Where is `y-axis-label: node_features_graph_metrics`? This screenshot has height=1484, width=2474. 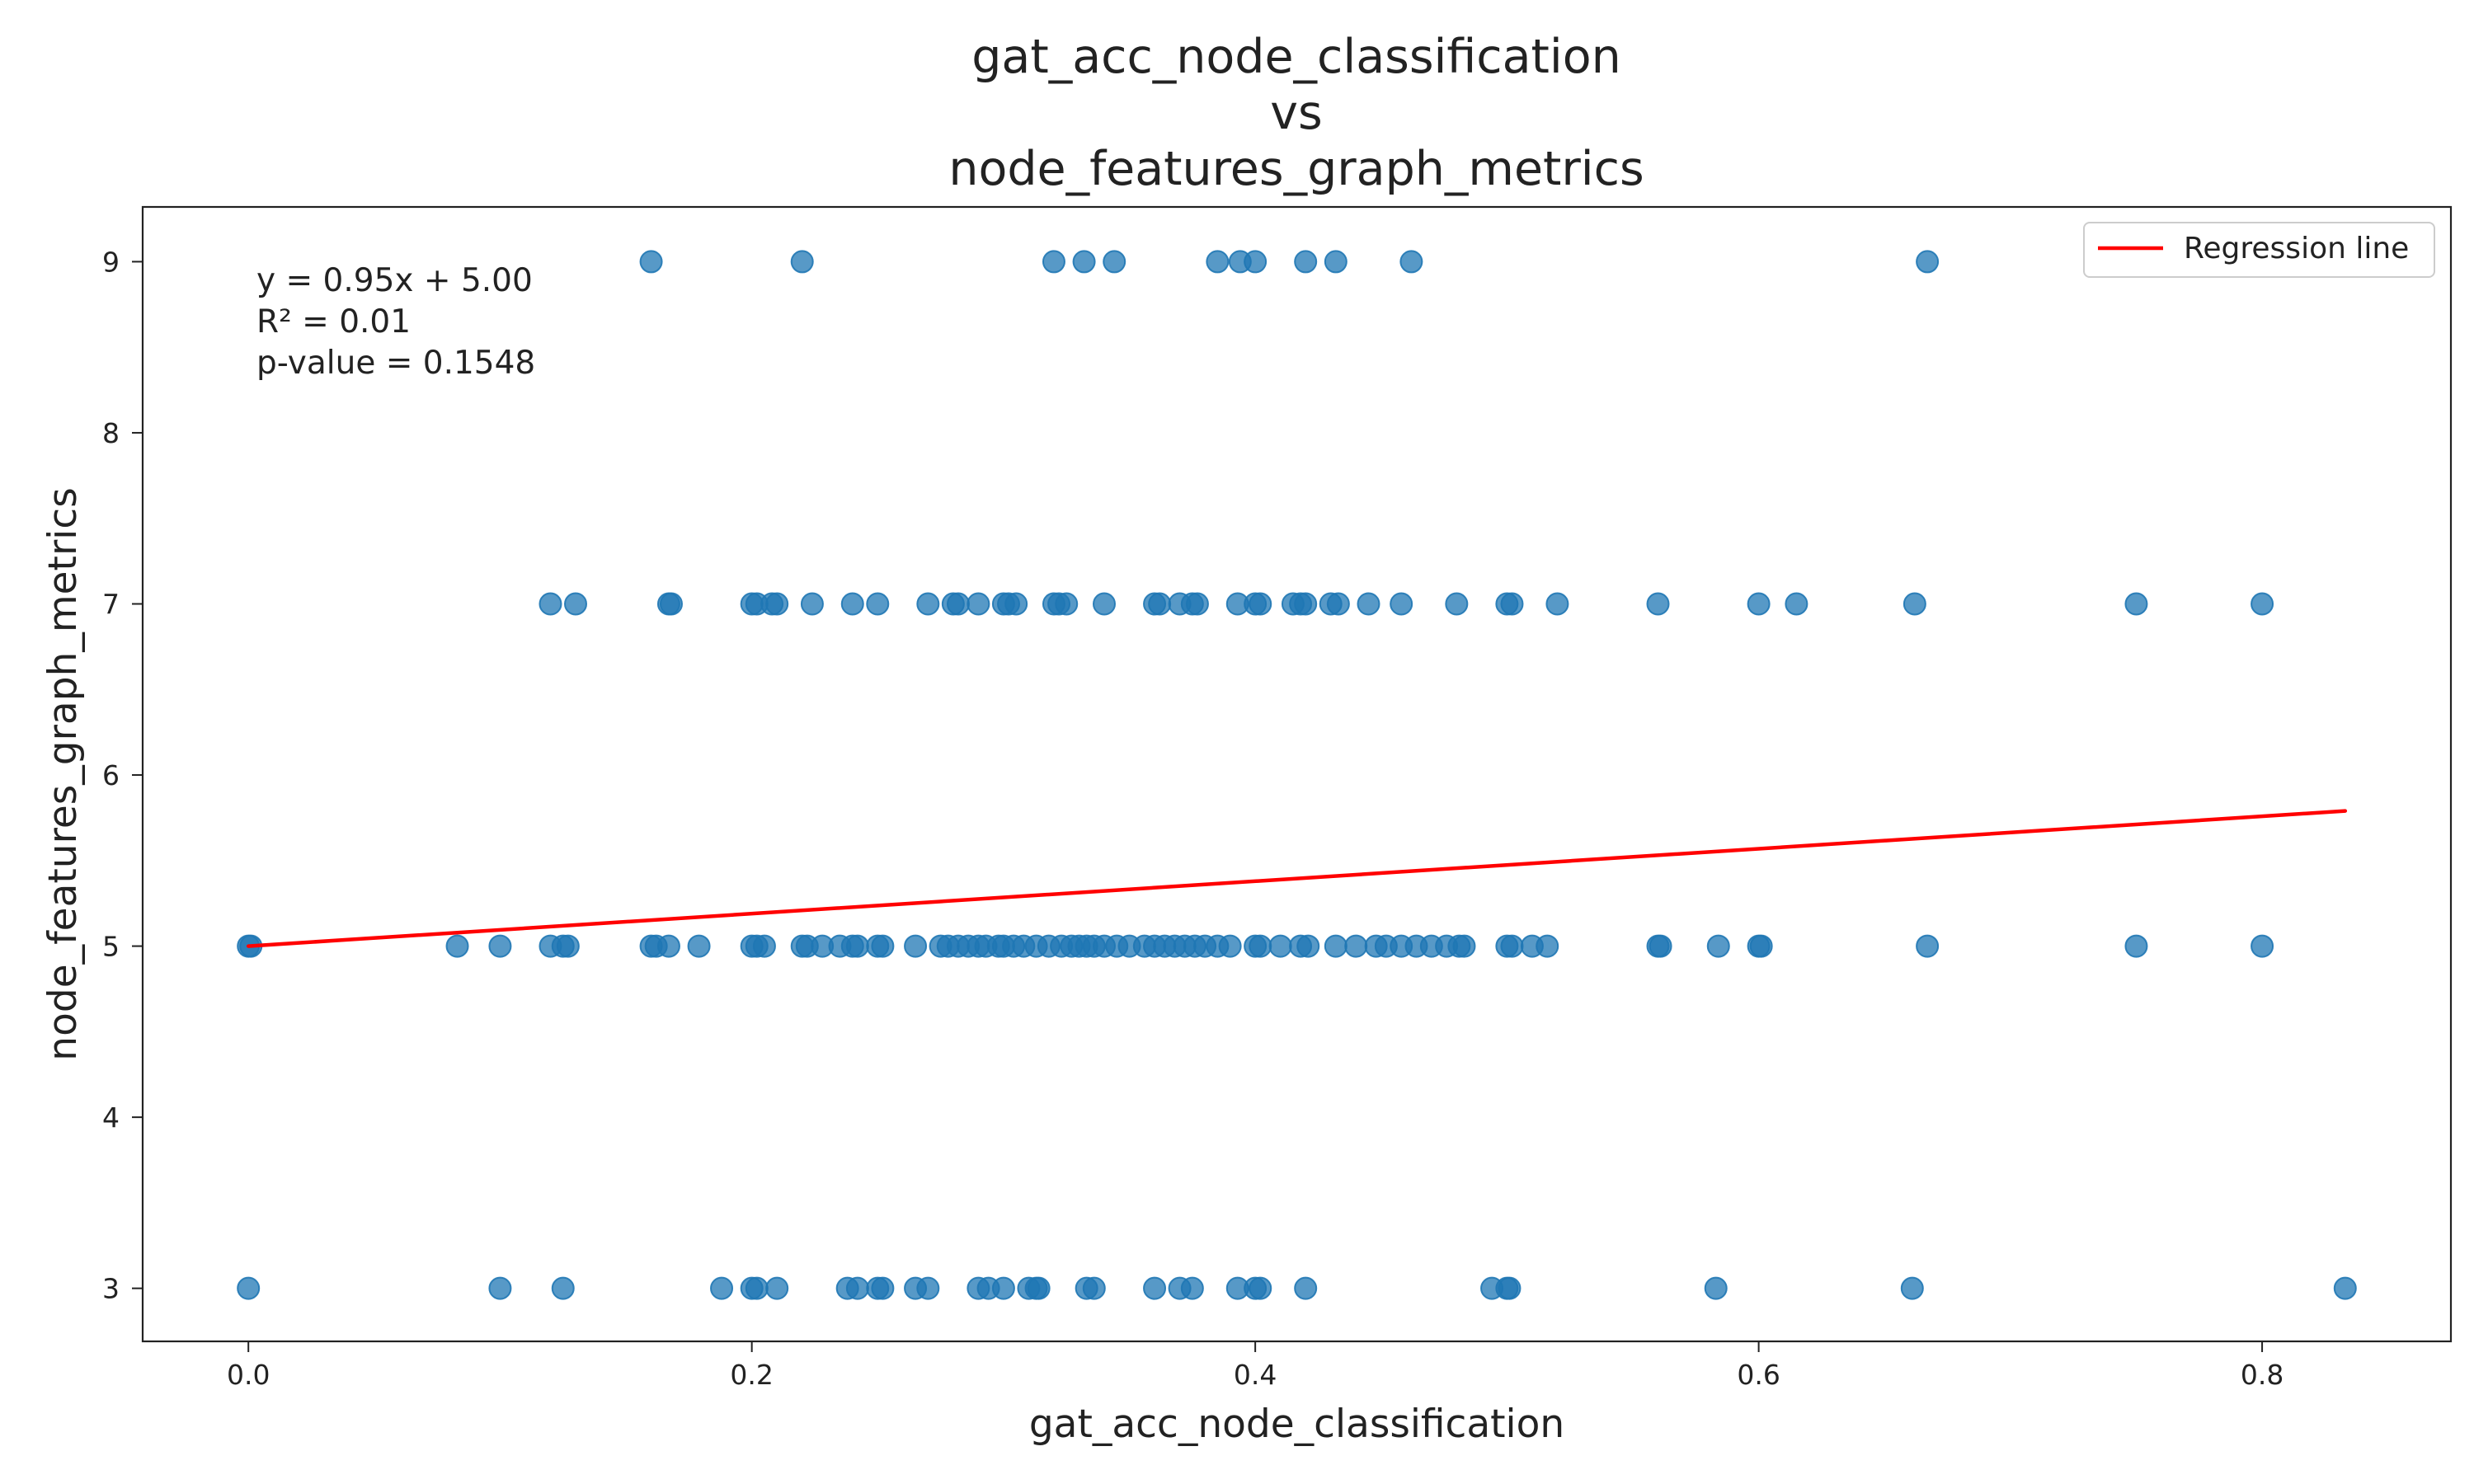
y-axis-label: node_features_graph_metrics is located at coordinates (63, 773).